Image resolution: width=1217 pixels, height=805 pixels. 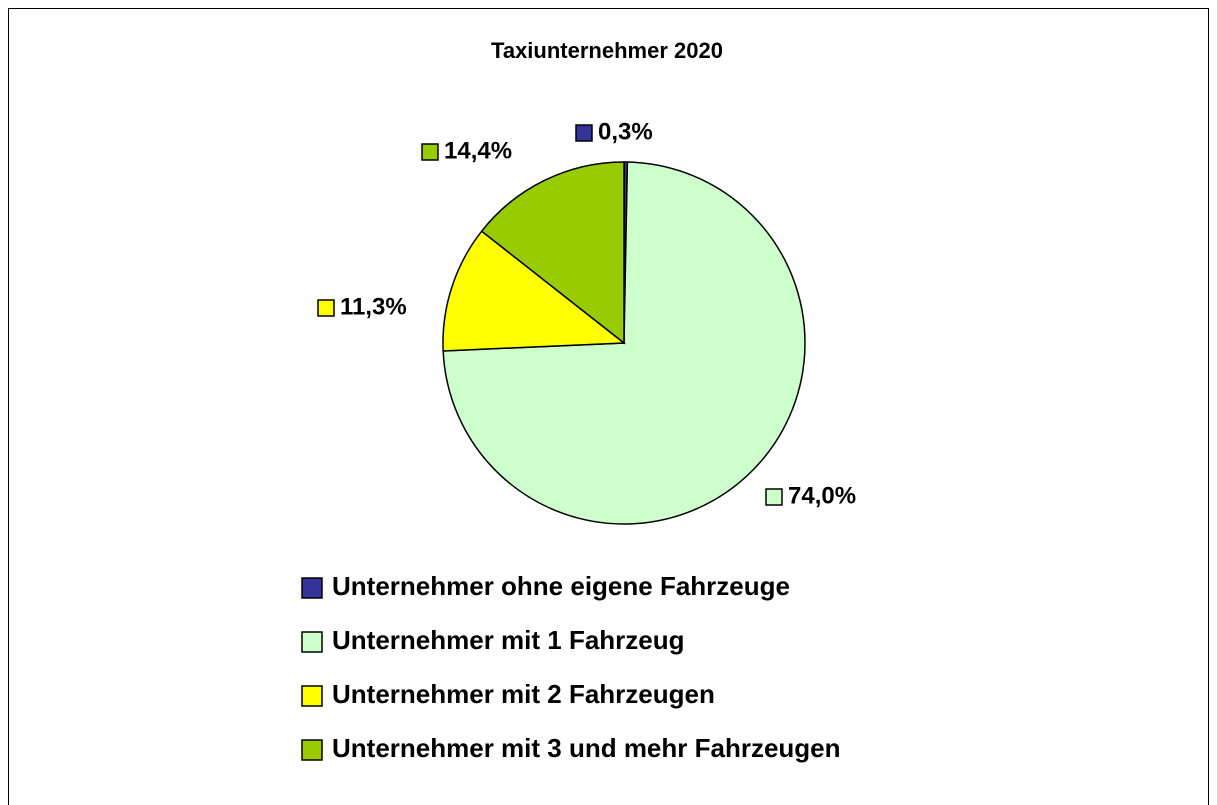 What do you see at coordinates (625, 131) in the screenshot?
I see `data-label: 0,3%` at bounding box center [625, 131].